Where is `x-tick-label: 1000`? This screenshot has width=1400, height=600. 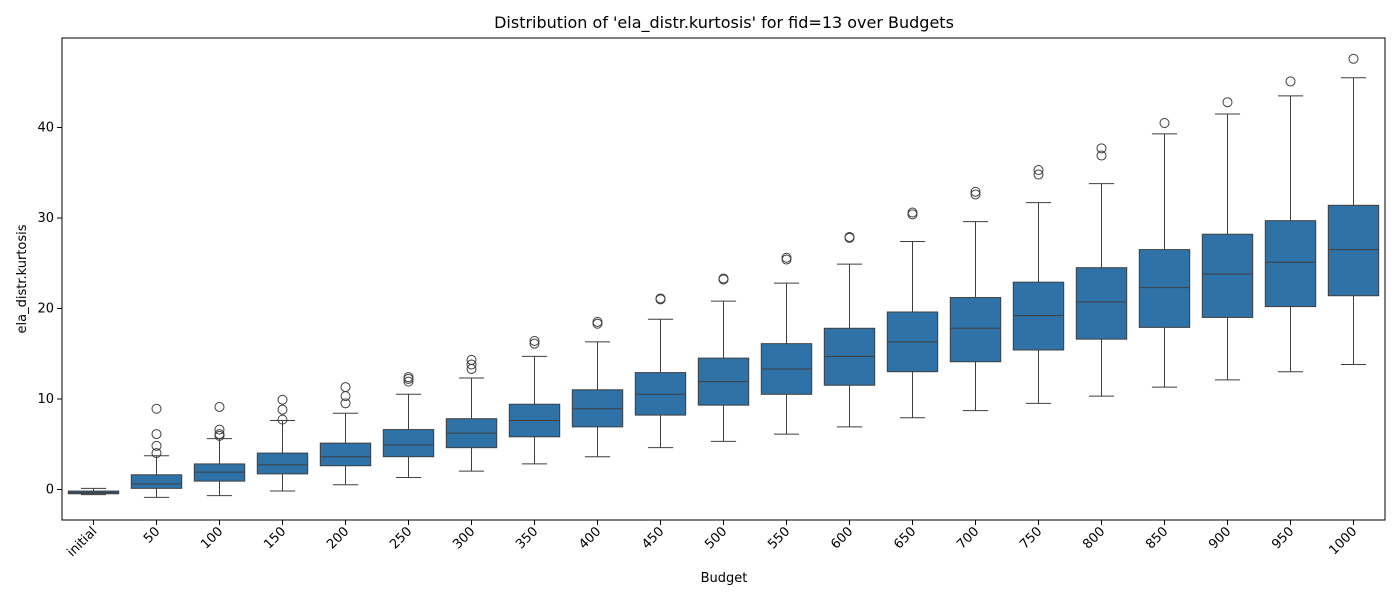
x-tick-label: 1000 is located at coordinates (1343, 541).